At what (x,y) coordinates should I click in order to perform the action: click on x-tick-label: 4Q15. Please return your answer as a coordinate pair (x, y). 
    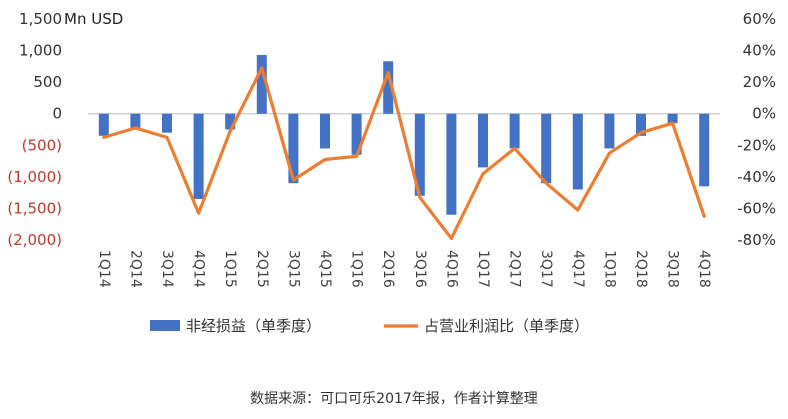
    Looking at the image, I should click on (325, 269).